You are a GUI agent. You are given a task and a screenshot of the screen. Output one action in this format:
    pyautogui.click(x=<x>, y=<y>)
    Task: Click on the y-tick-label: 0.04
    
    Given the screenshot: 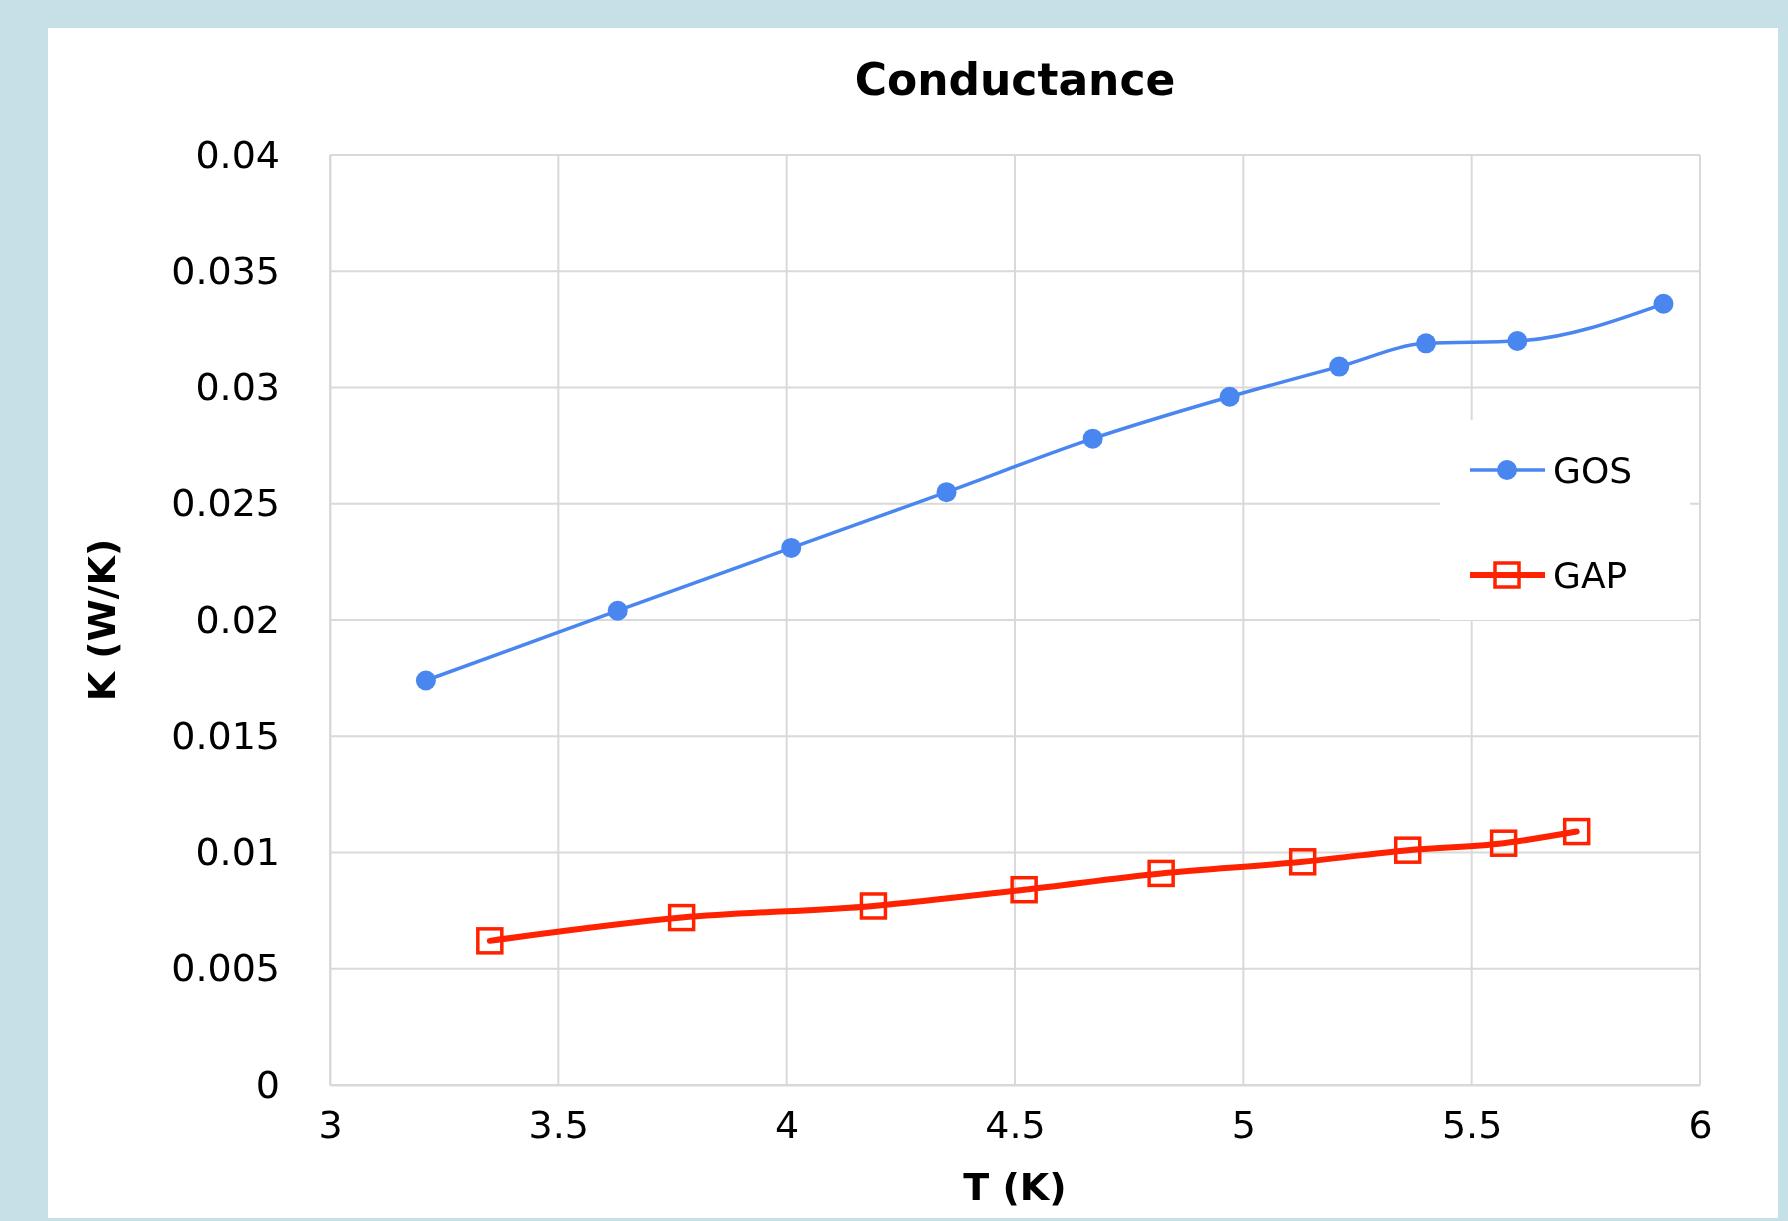 What is the action you would take?
    pyautogui.click(x=237, y=154)
    